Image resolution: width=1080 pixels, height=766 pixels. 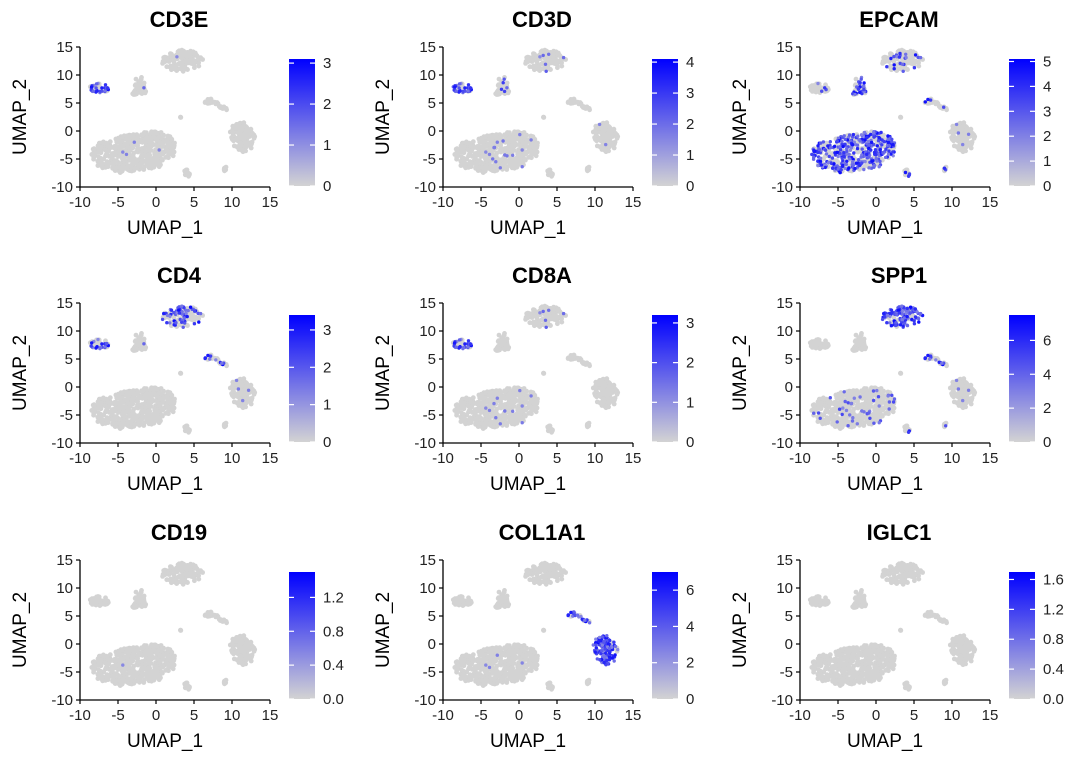 I want to click on colorbar-tick-label: 1, so click(x=690, y=155).